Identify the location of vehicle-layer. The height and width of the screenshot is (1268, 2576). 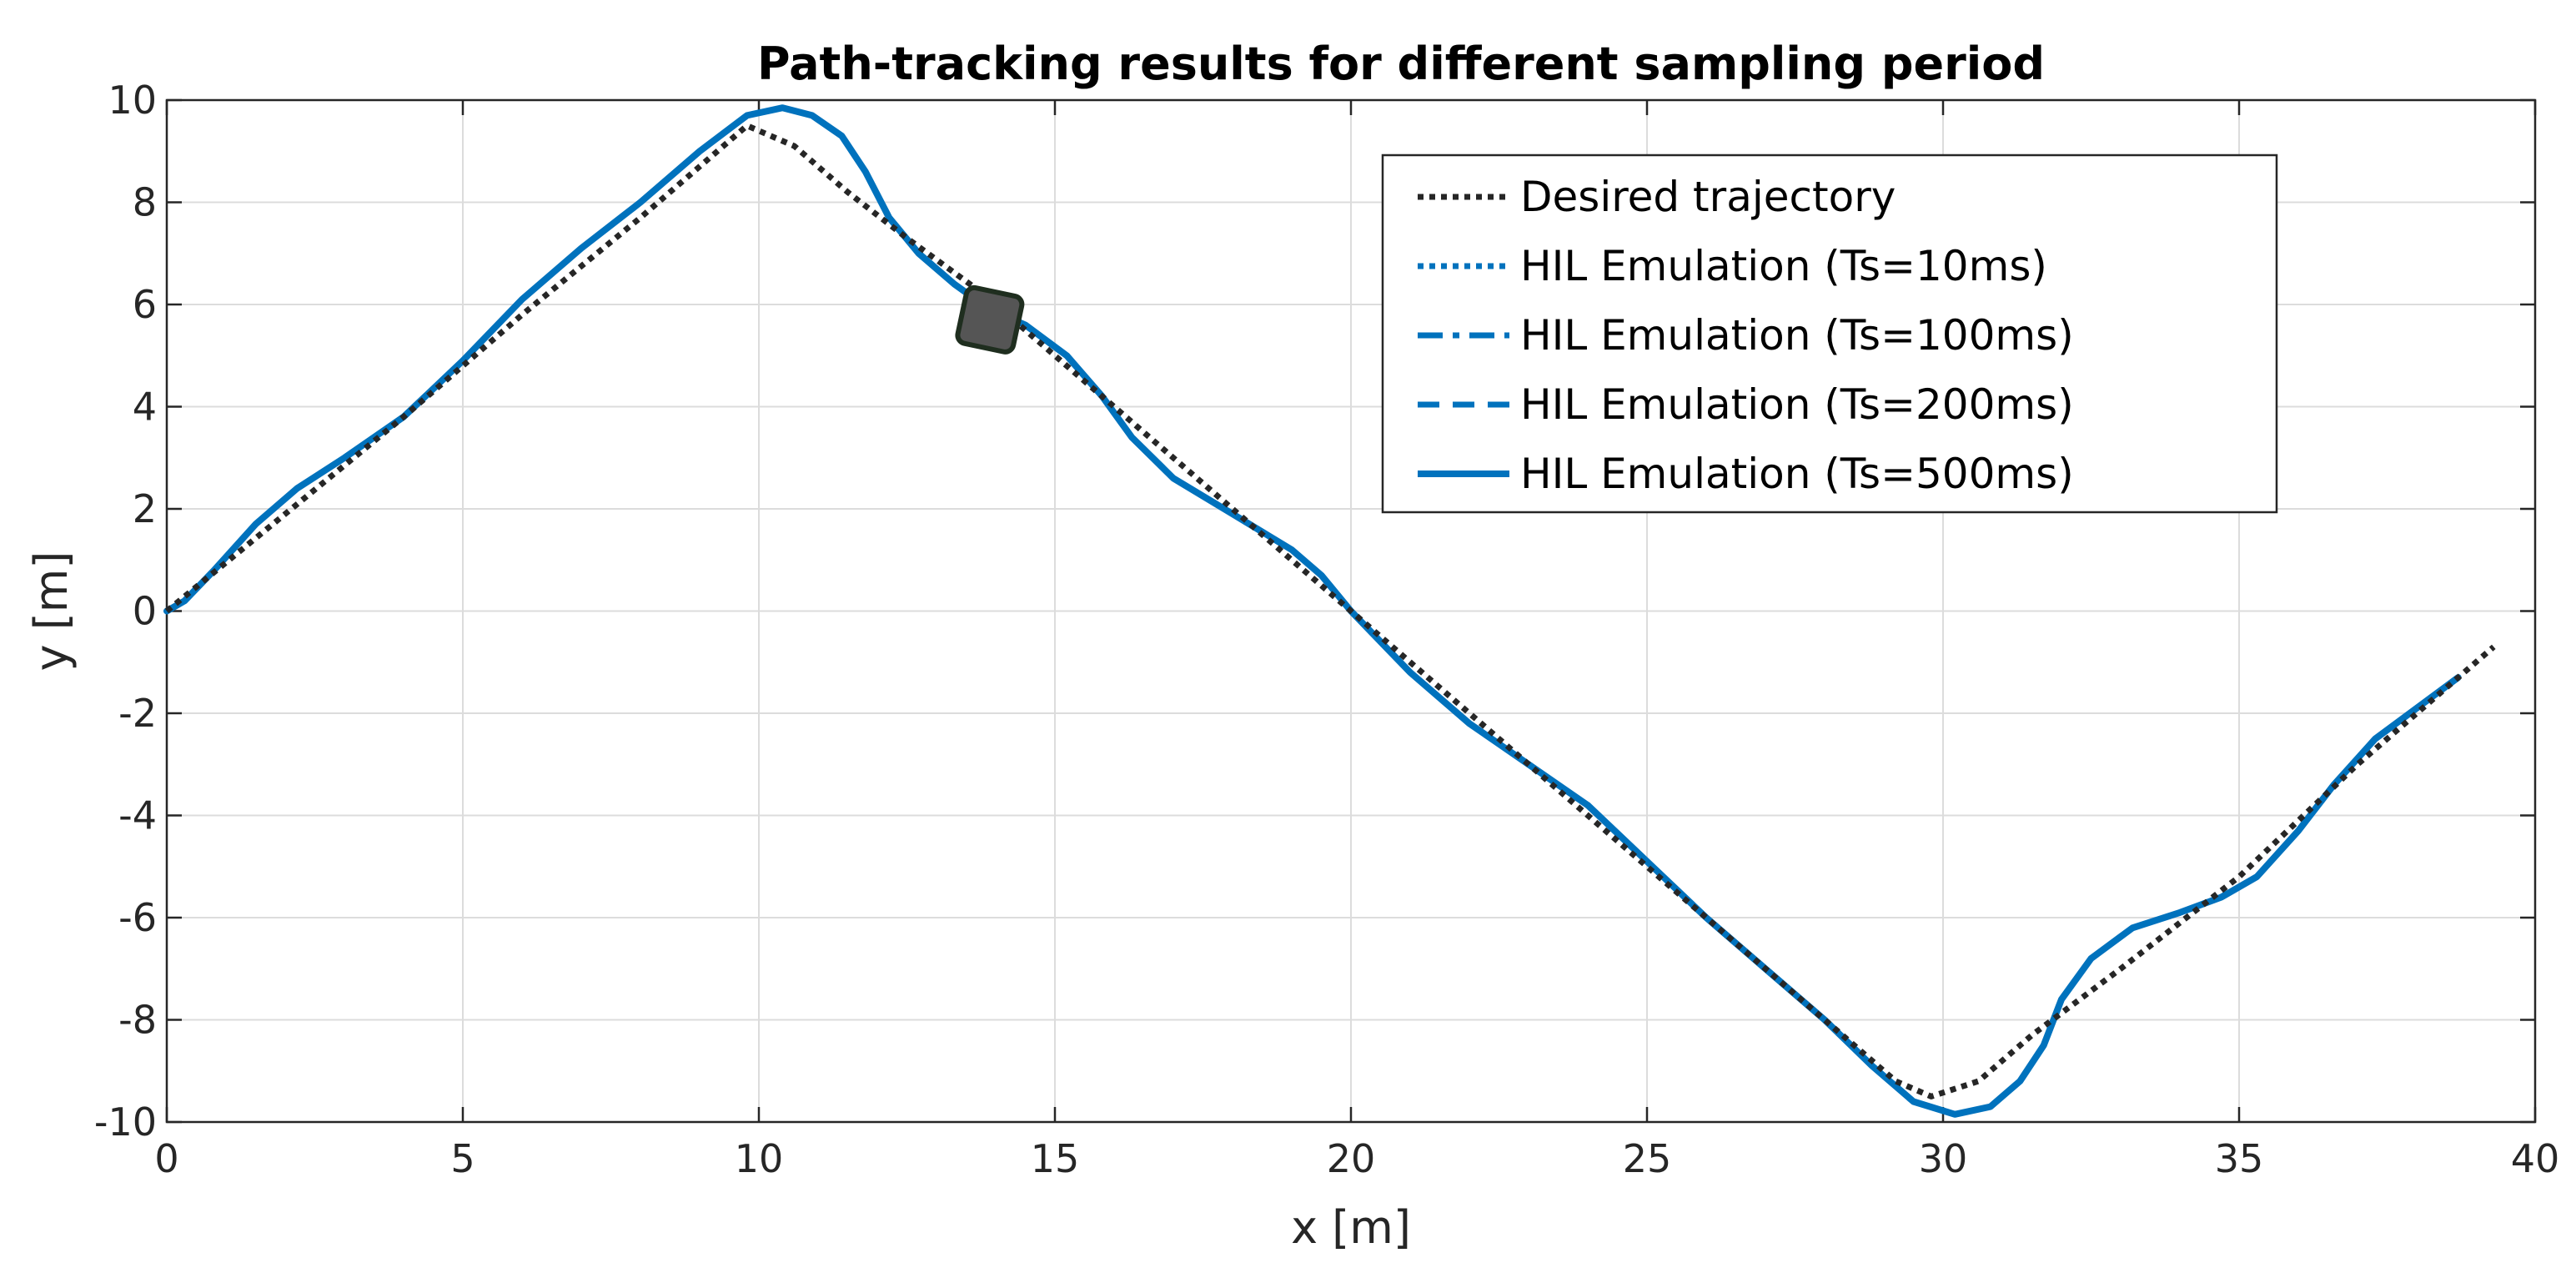
(990, 320).